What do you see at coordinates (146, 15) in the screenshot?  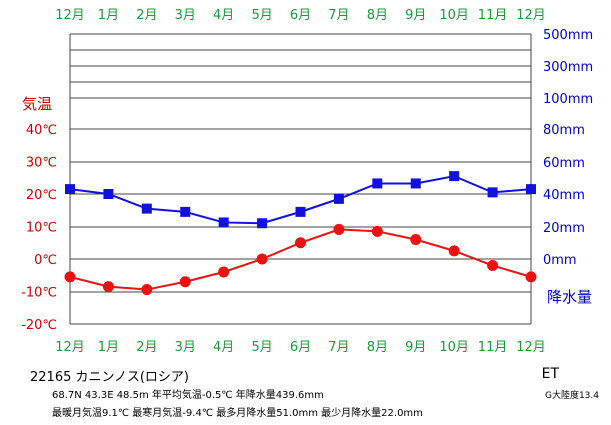 I see `month-label-top: 2月` at bounding box center [146, 15].